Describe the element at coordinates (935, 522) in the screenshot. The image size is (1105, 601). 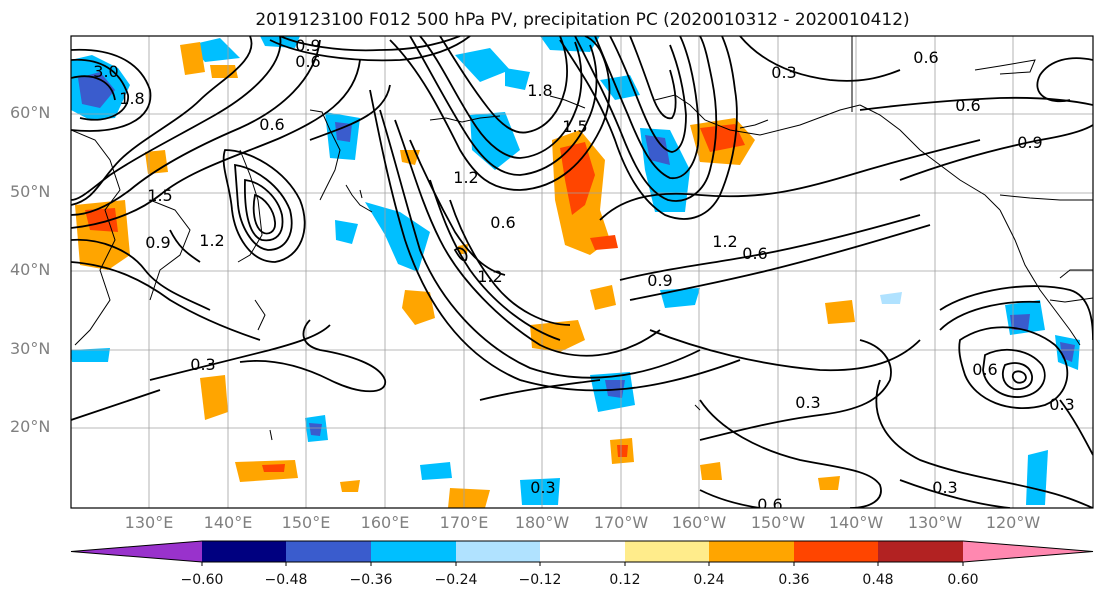
I see `lon-label-130w: 130°W` at that location.